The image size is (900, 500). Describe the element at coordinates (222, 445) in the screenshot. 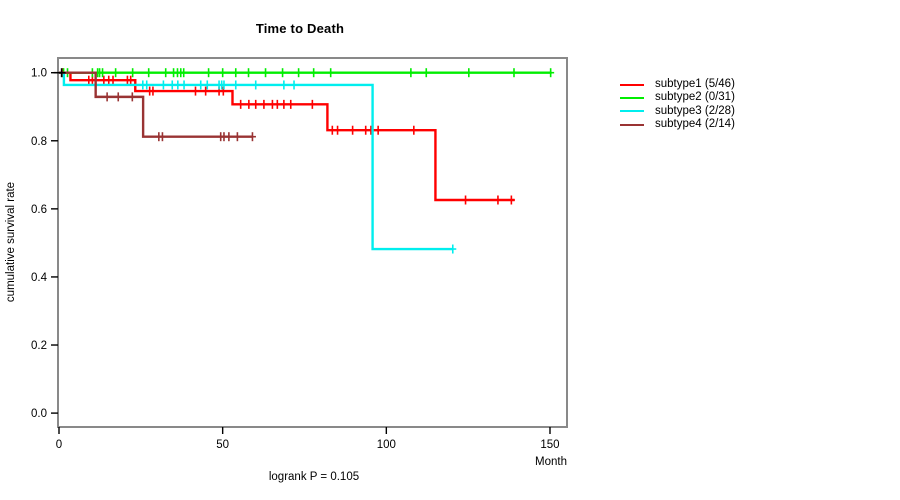

I see `x-axis-tick-label: 50` at that location.